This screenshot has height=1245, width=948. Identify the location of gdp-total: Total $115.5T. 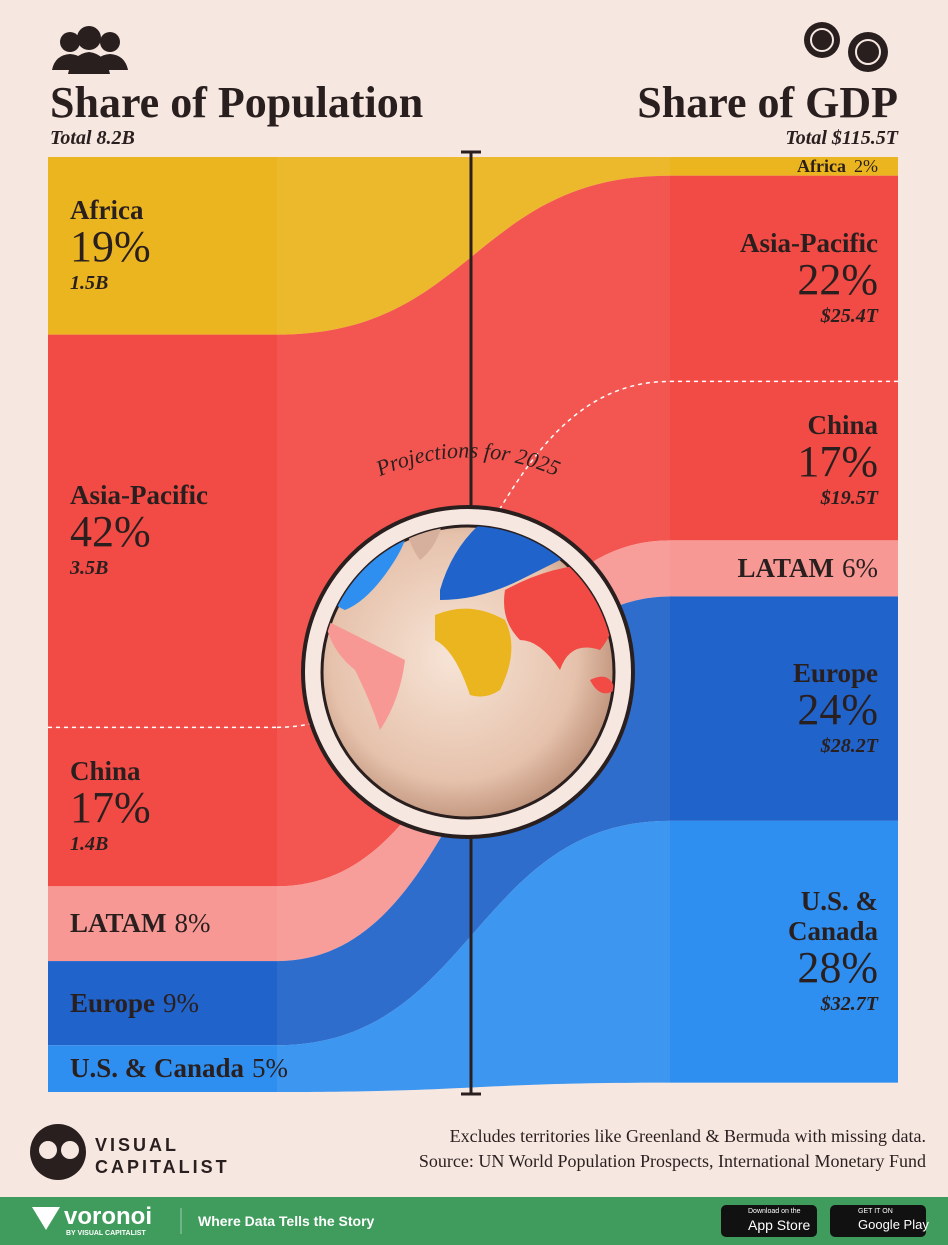
(841, 138).